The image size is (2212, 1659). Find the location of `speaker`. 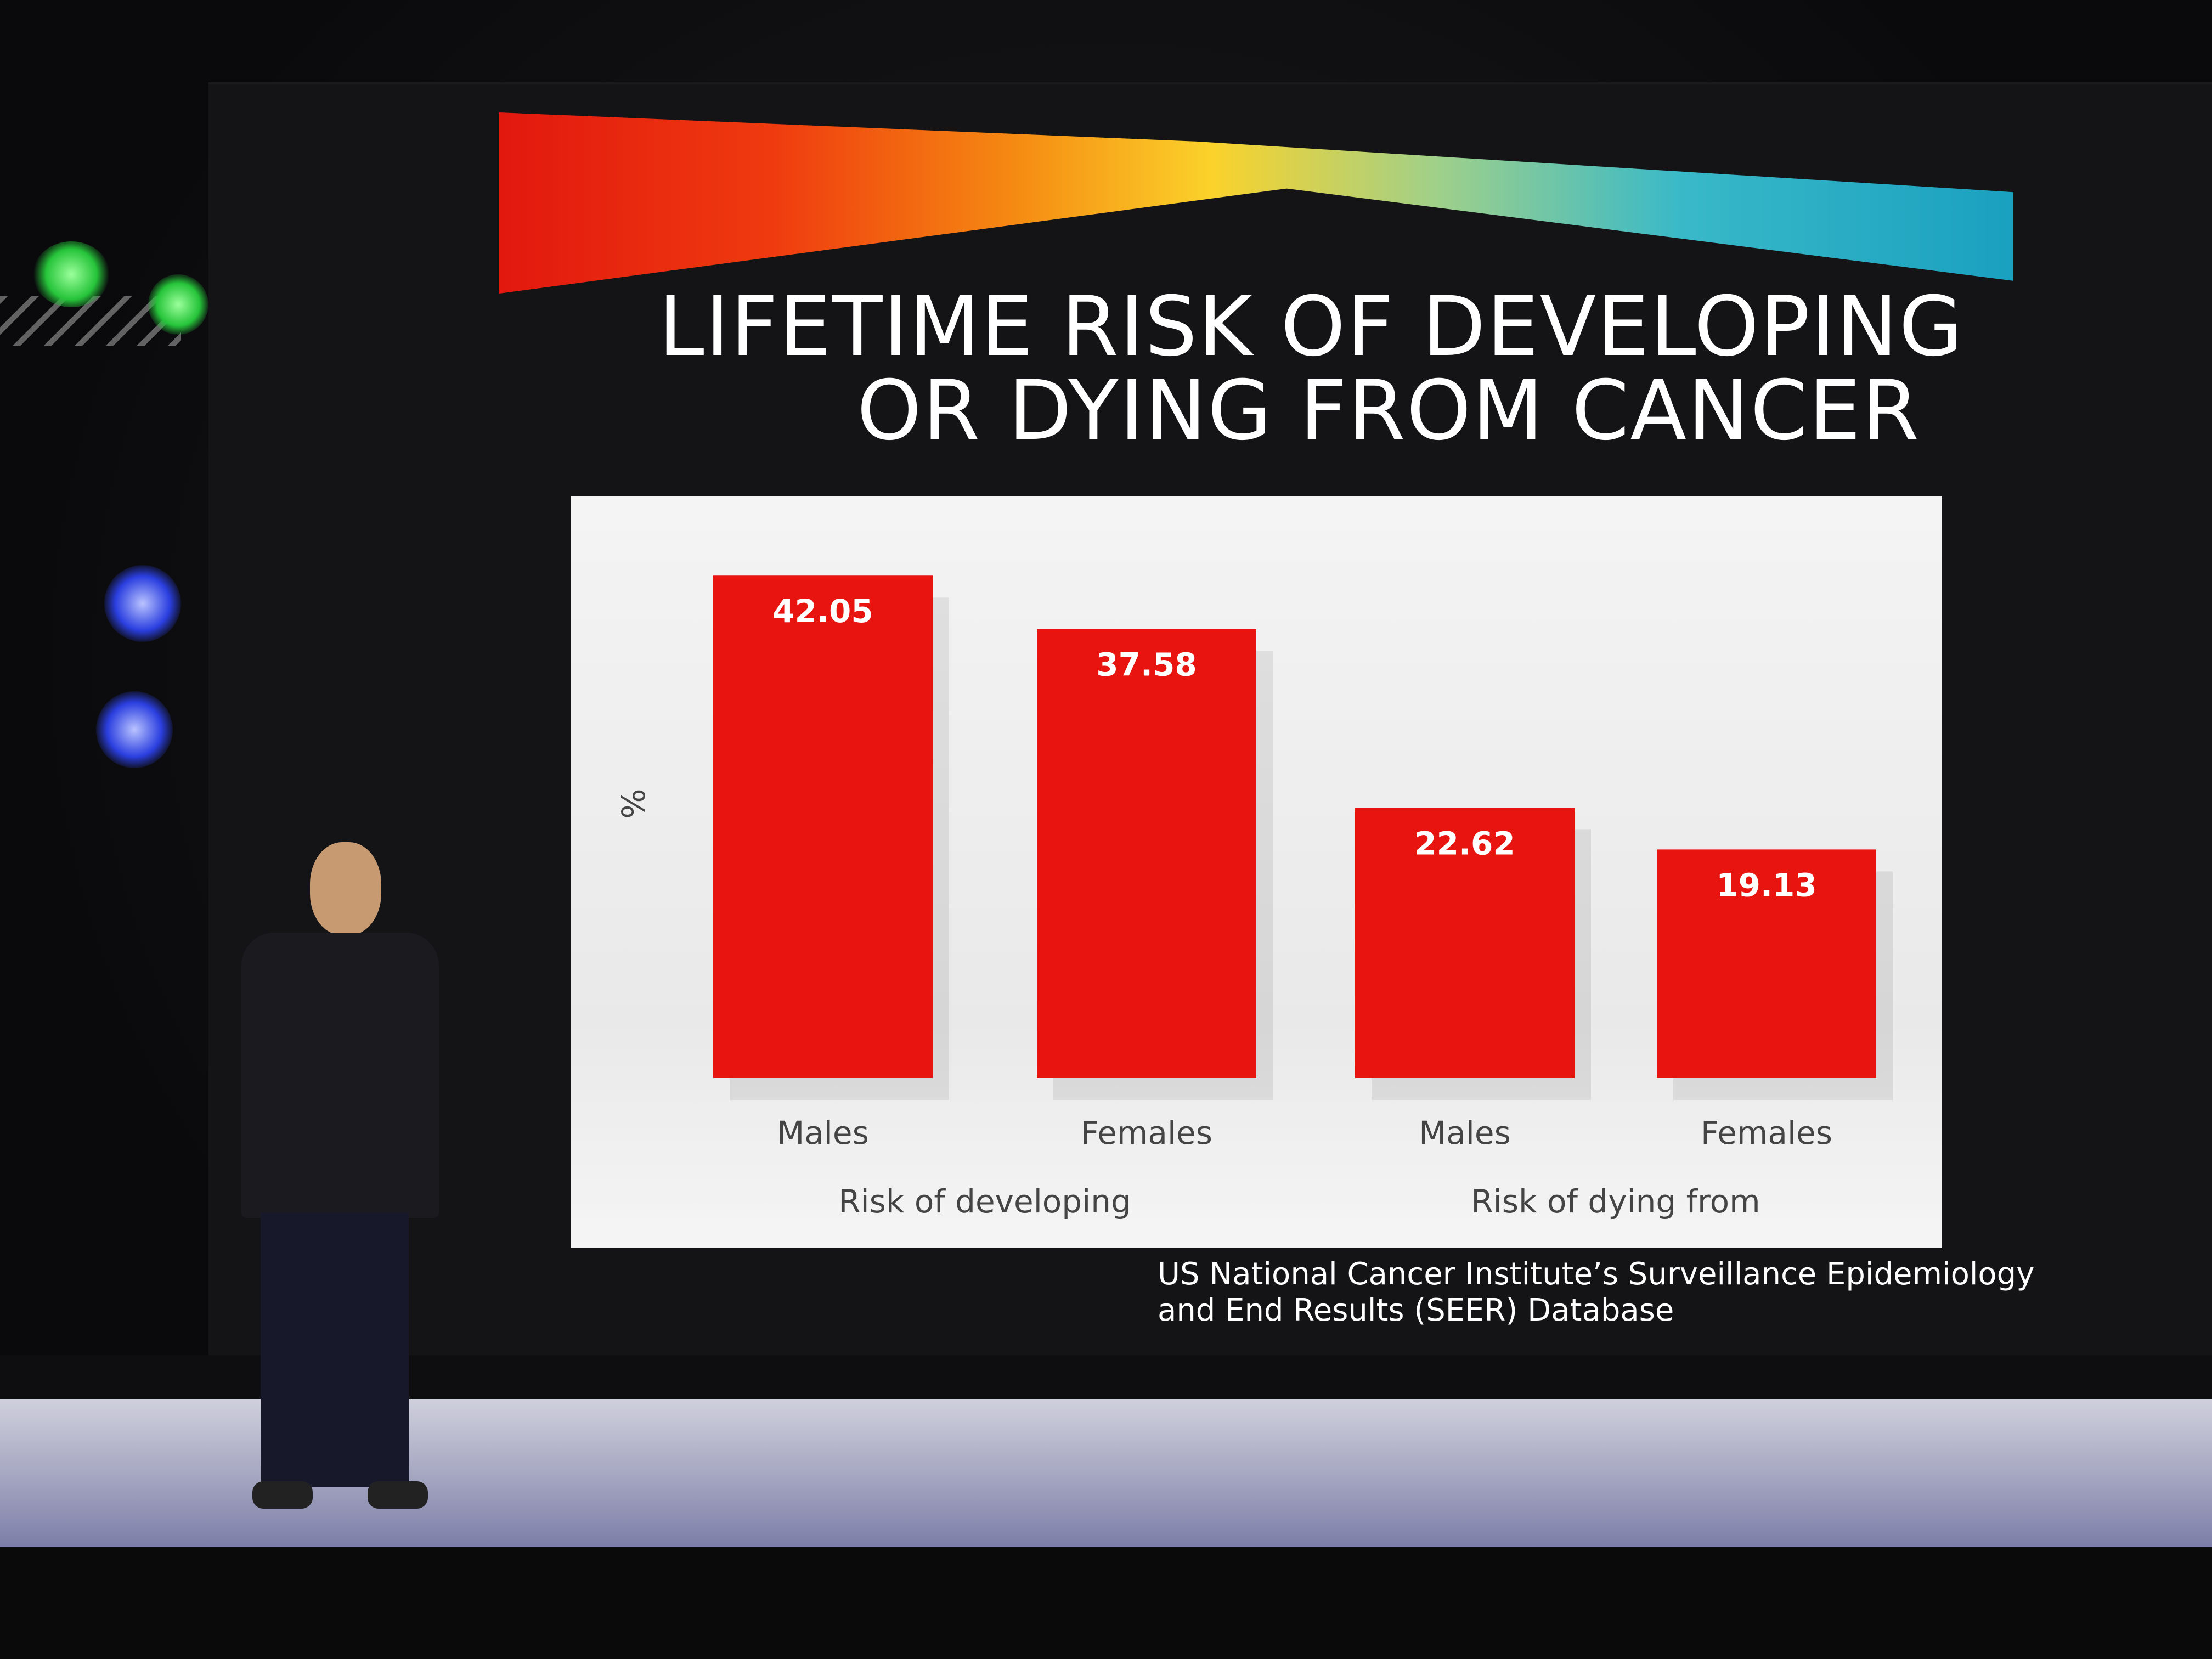

speaker is located at coordinates (331, 1171).